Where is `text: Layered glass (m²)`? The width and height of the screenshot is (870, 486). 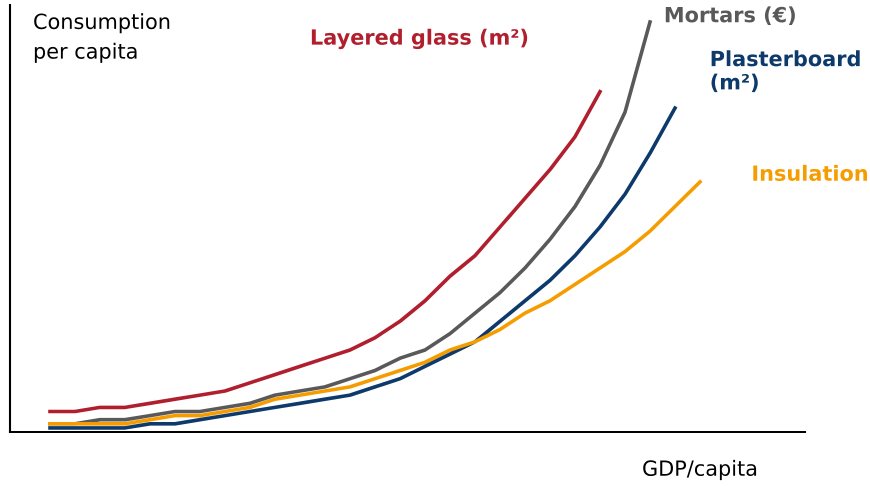 text: Layered glass (m²) is located at coordinates (420, 39).